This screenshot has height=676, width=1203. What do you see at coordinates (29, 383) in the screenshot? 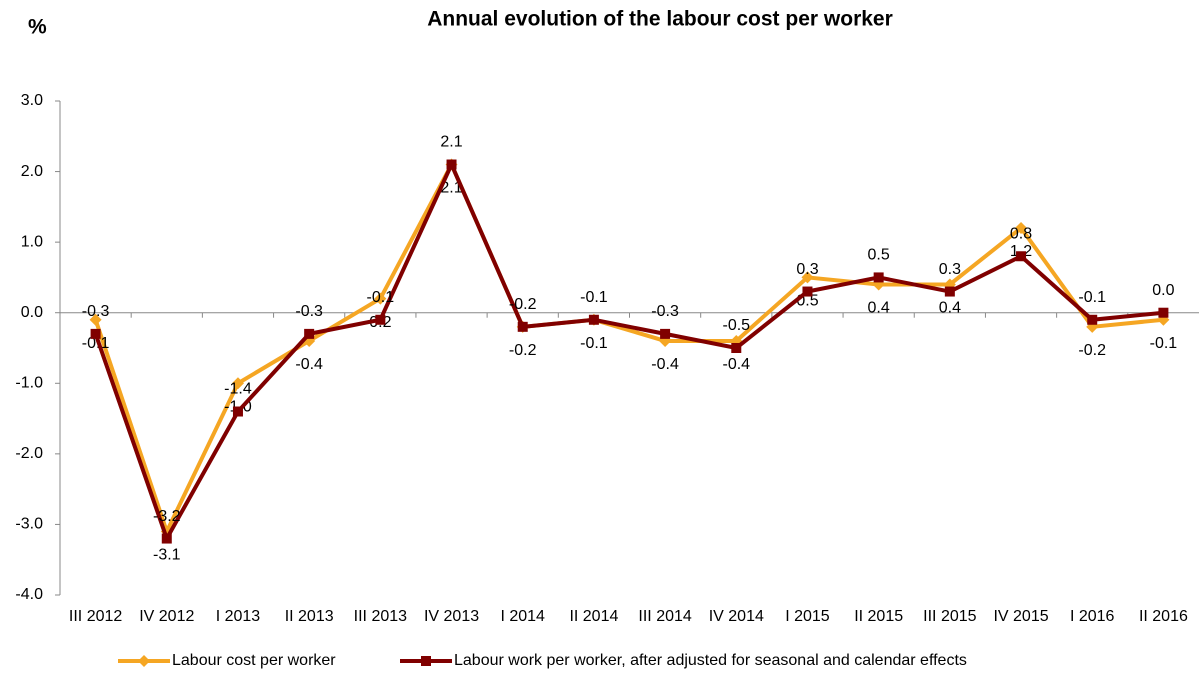
I see `y-tick-label: -1.0` at bounding box center [29, 383].